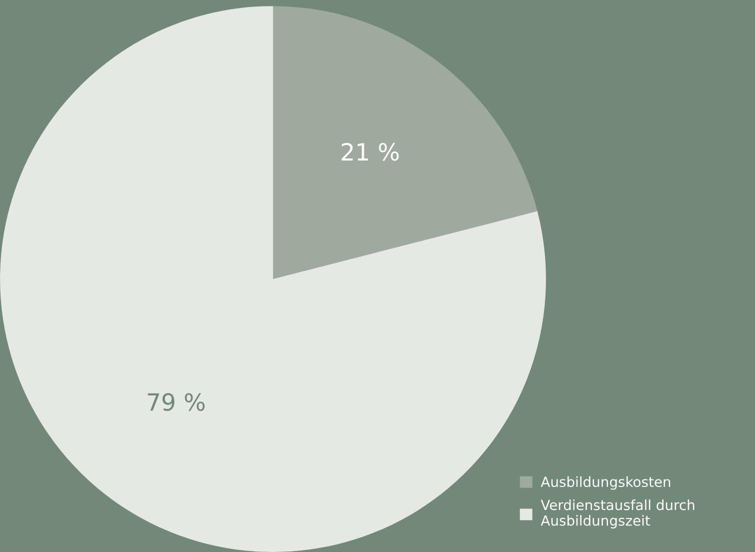  What do you see at coordinates (176, 402) in the screenshot?
I see `data-label: 79 %` at bounding box center [176, 402].